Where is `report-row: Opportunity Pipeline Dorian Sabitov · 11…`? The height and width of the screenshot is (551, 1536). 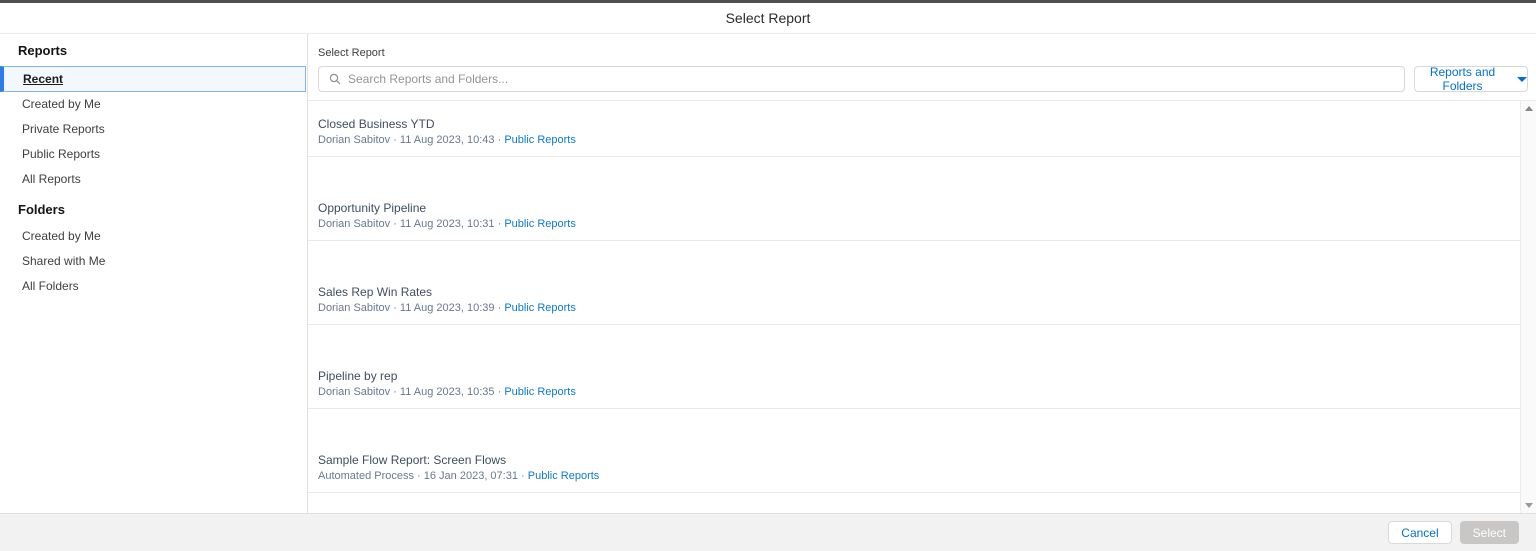
report-row: Opportunity Pipeline Dorian Sabitov · 11… is located at coordinates (914, 199).